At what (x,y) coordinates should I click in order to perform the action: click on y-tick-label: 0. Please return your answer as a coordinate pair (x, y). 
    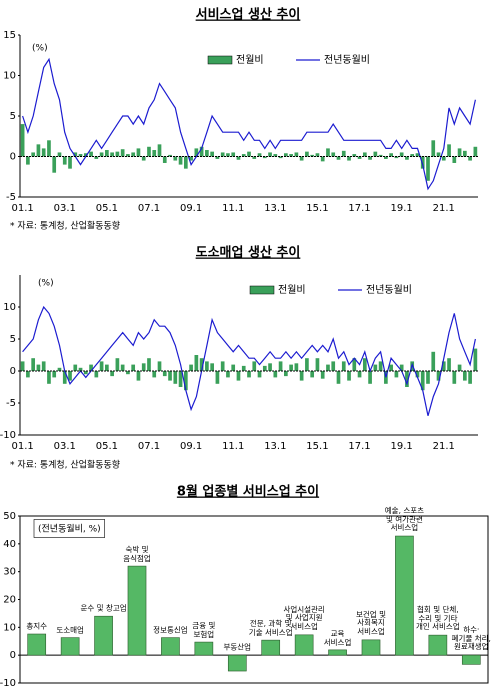
    Looking at the image, I should click on (13, 655).